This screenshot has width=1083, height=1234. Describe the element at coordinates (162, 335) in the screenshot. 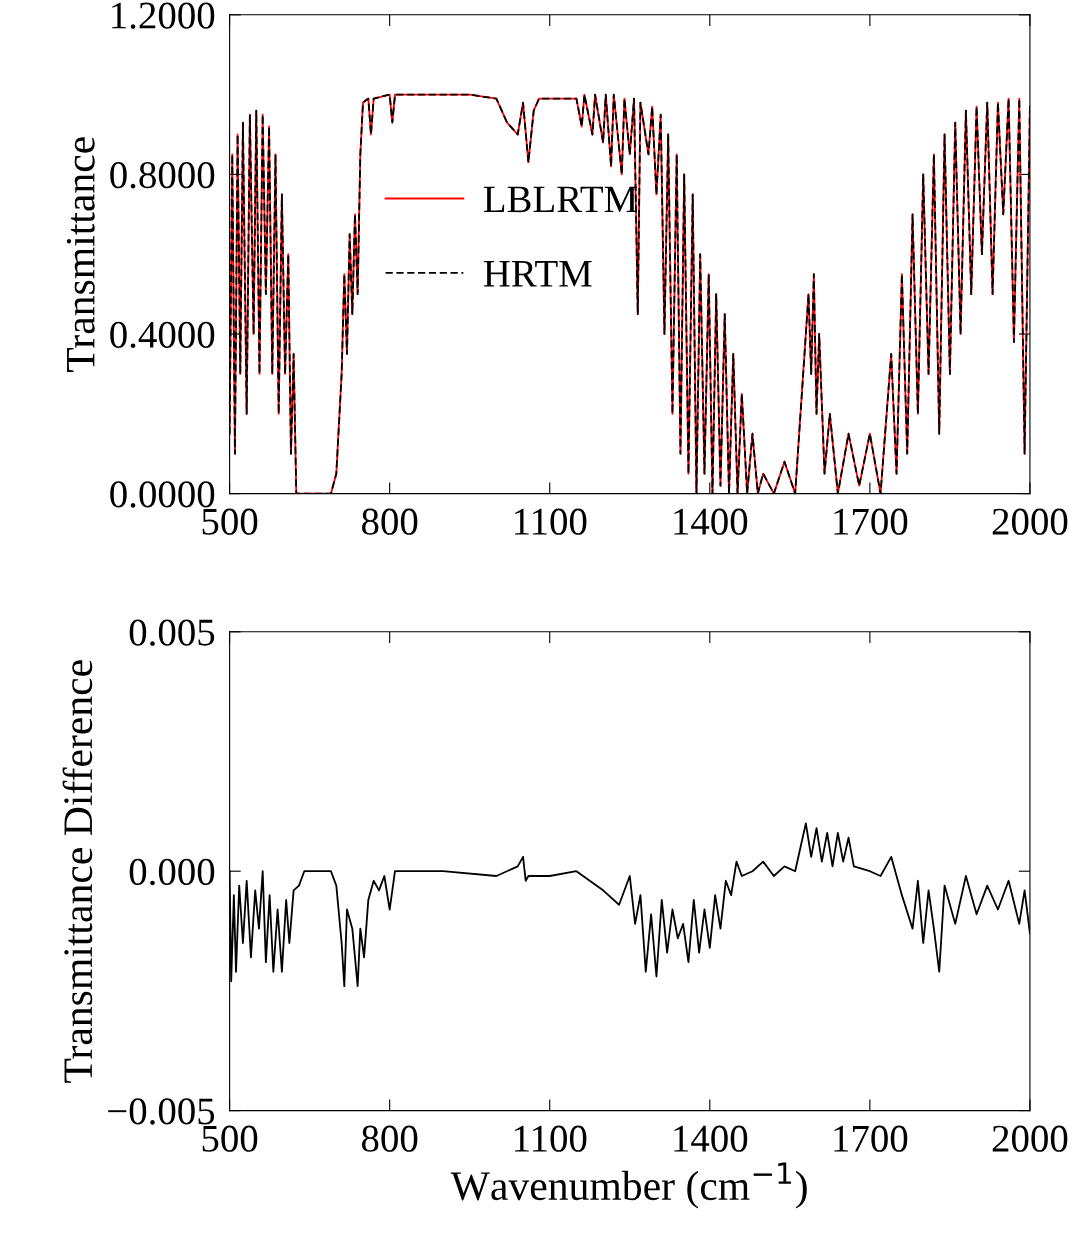

I see `y-tick-label: 0.4000` at that location.